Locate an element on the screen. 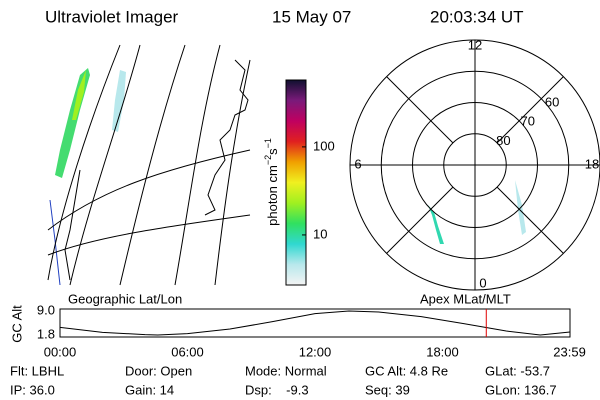 This screenshot has width=600, height=400. polar-mlt-label: 6 is located at coordinates (357, 163).